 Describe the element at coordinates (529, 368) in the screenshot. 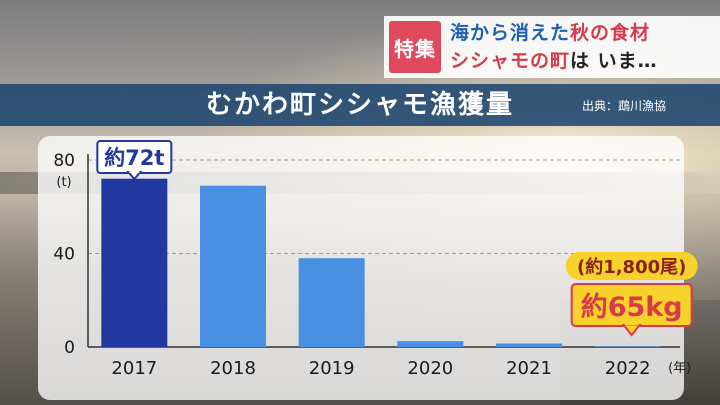

I see `x-tick-label: 2021` at that location.